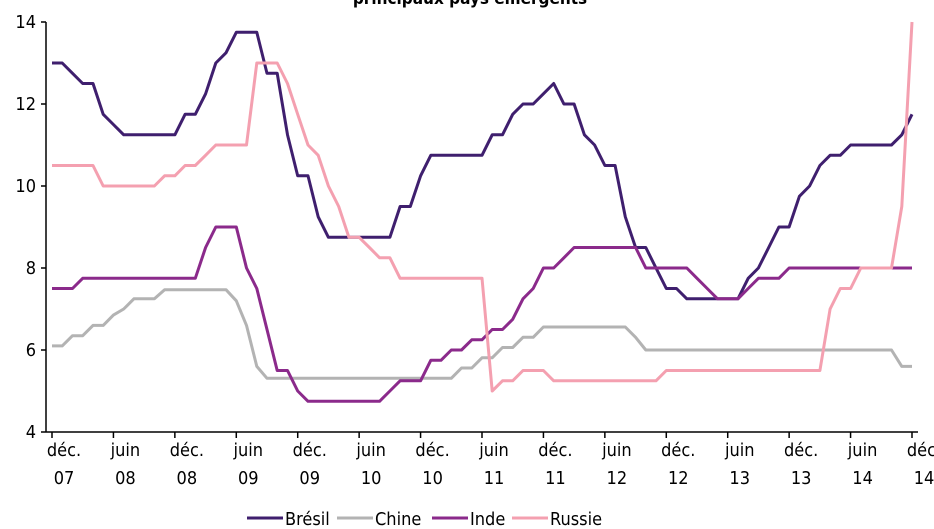 Image resolution: width=934 pixels, height=529 pixels. What do you see at coordinates (920, 464) in the screenshot?
I see `x-tick-label: déc.14` at bounding box center [920, 464].